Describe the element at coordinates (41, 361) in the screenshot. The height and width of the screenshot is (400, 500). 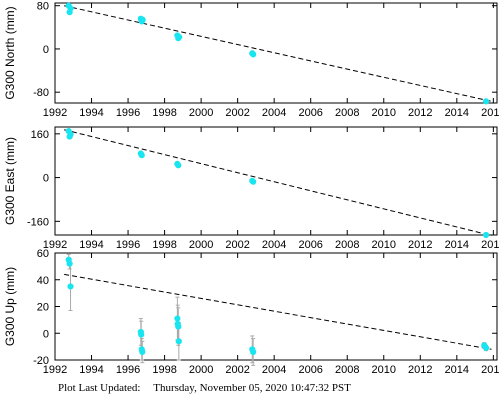
I see `y-tick-label: -20` at that location.